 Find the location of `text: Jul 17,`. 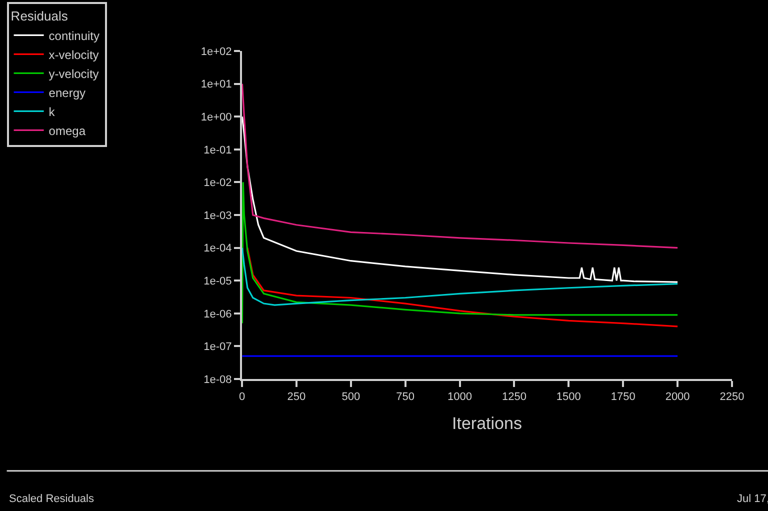

text: Jul 17, is located at coordinates (752, 499).